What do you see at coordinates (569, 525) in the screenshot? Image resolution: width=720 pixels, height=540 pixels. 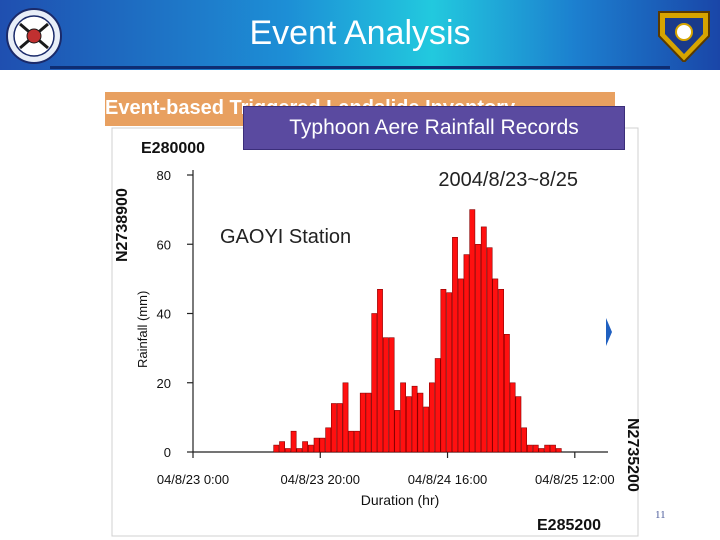 I see `map-label-bottom-right: E285200` at bounding box center [569, 525].